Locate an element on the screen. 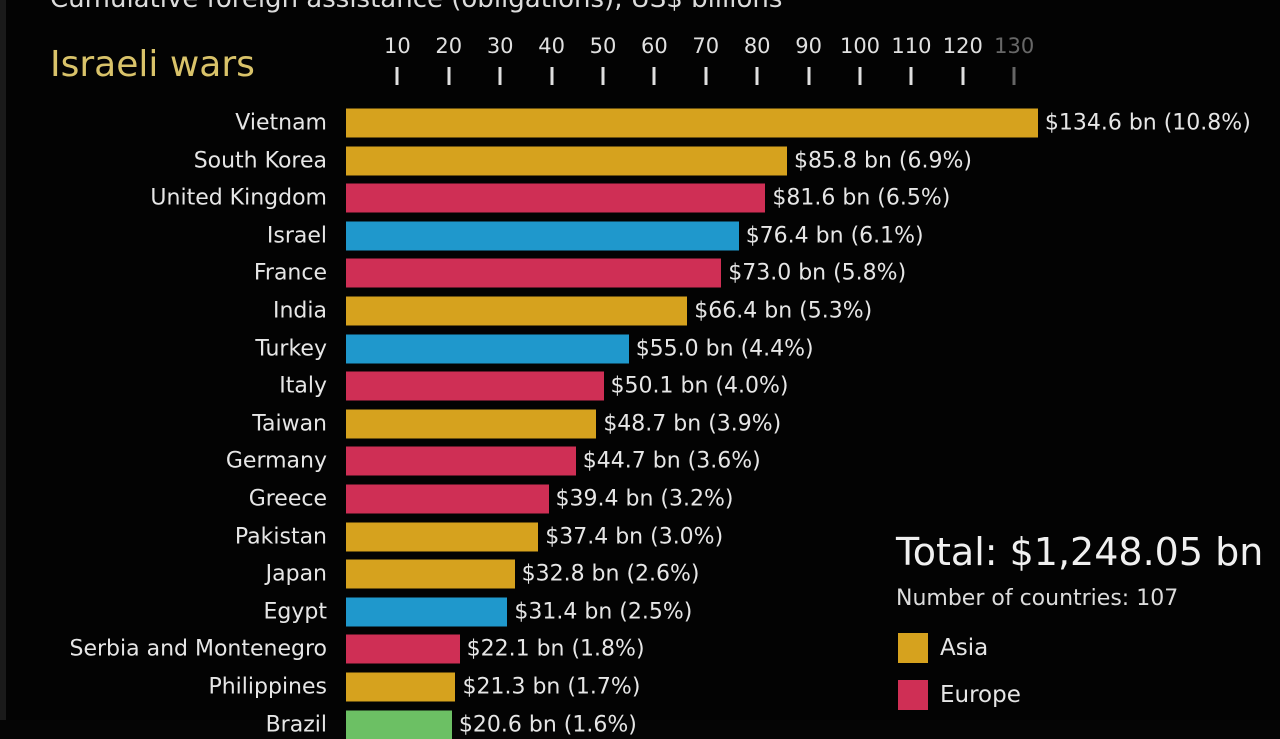  x-tick-label: 130 is located at coordinates (1014, 46).